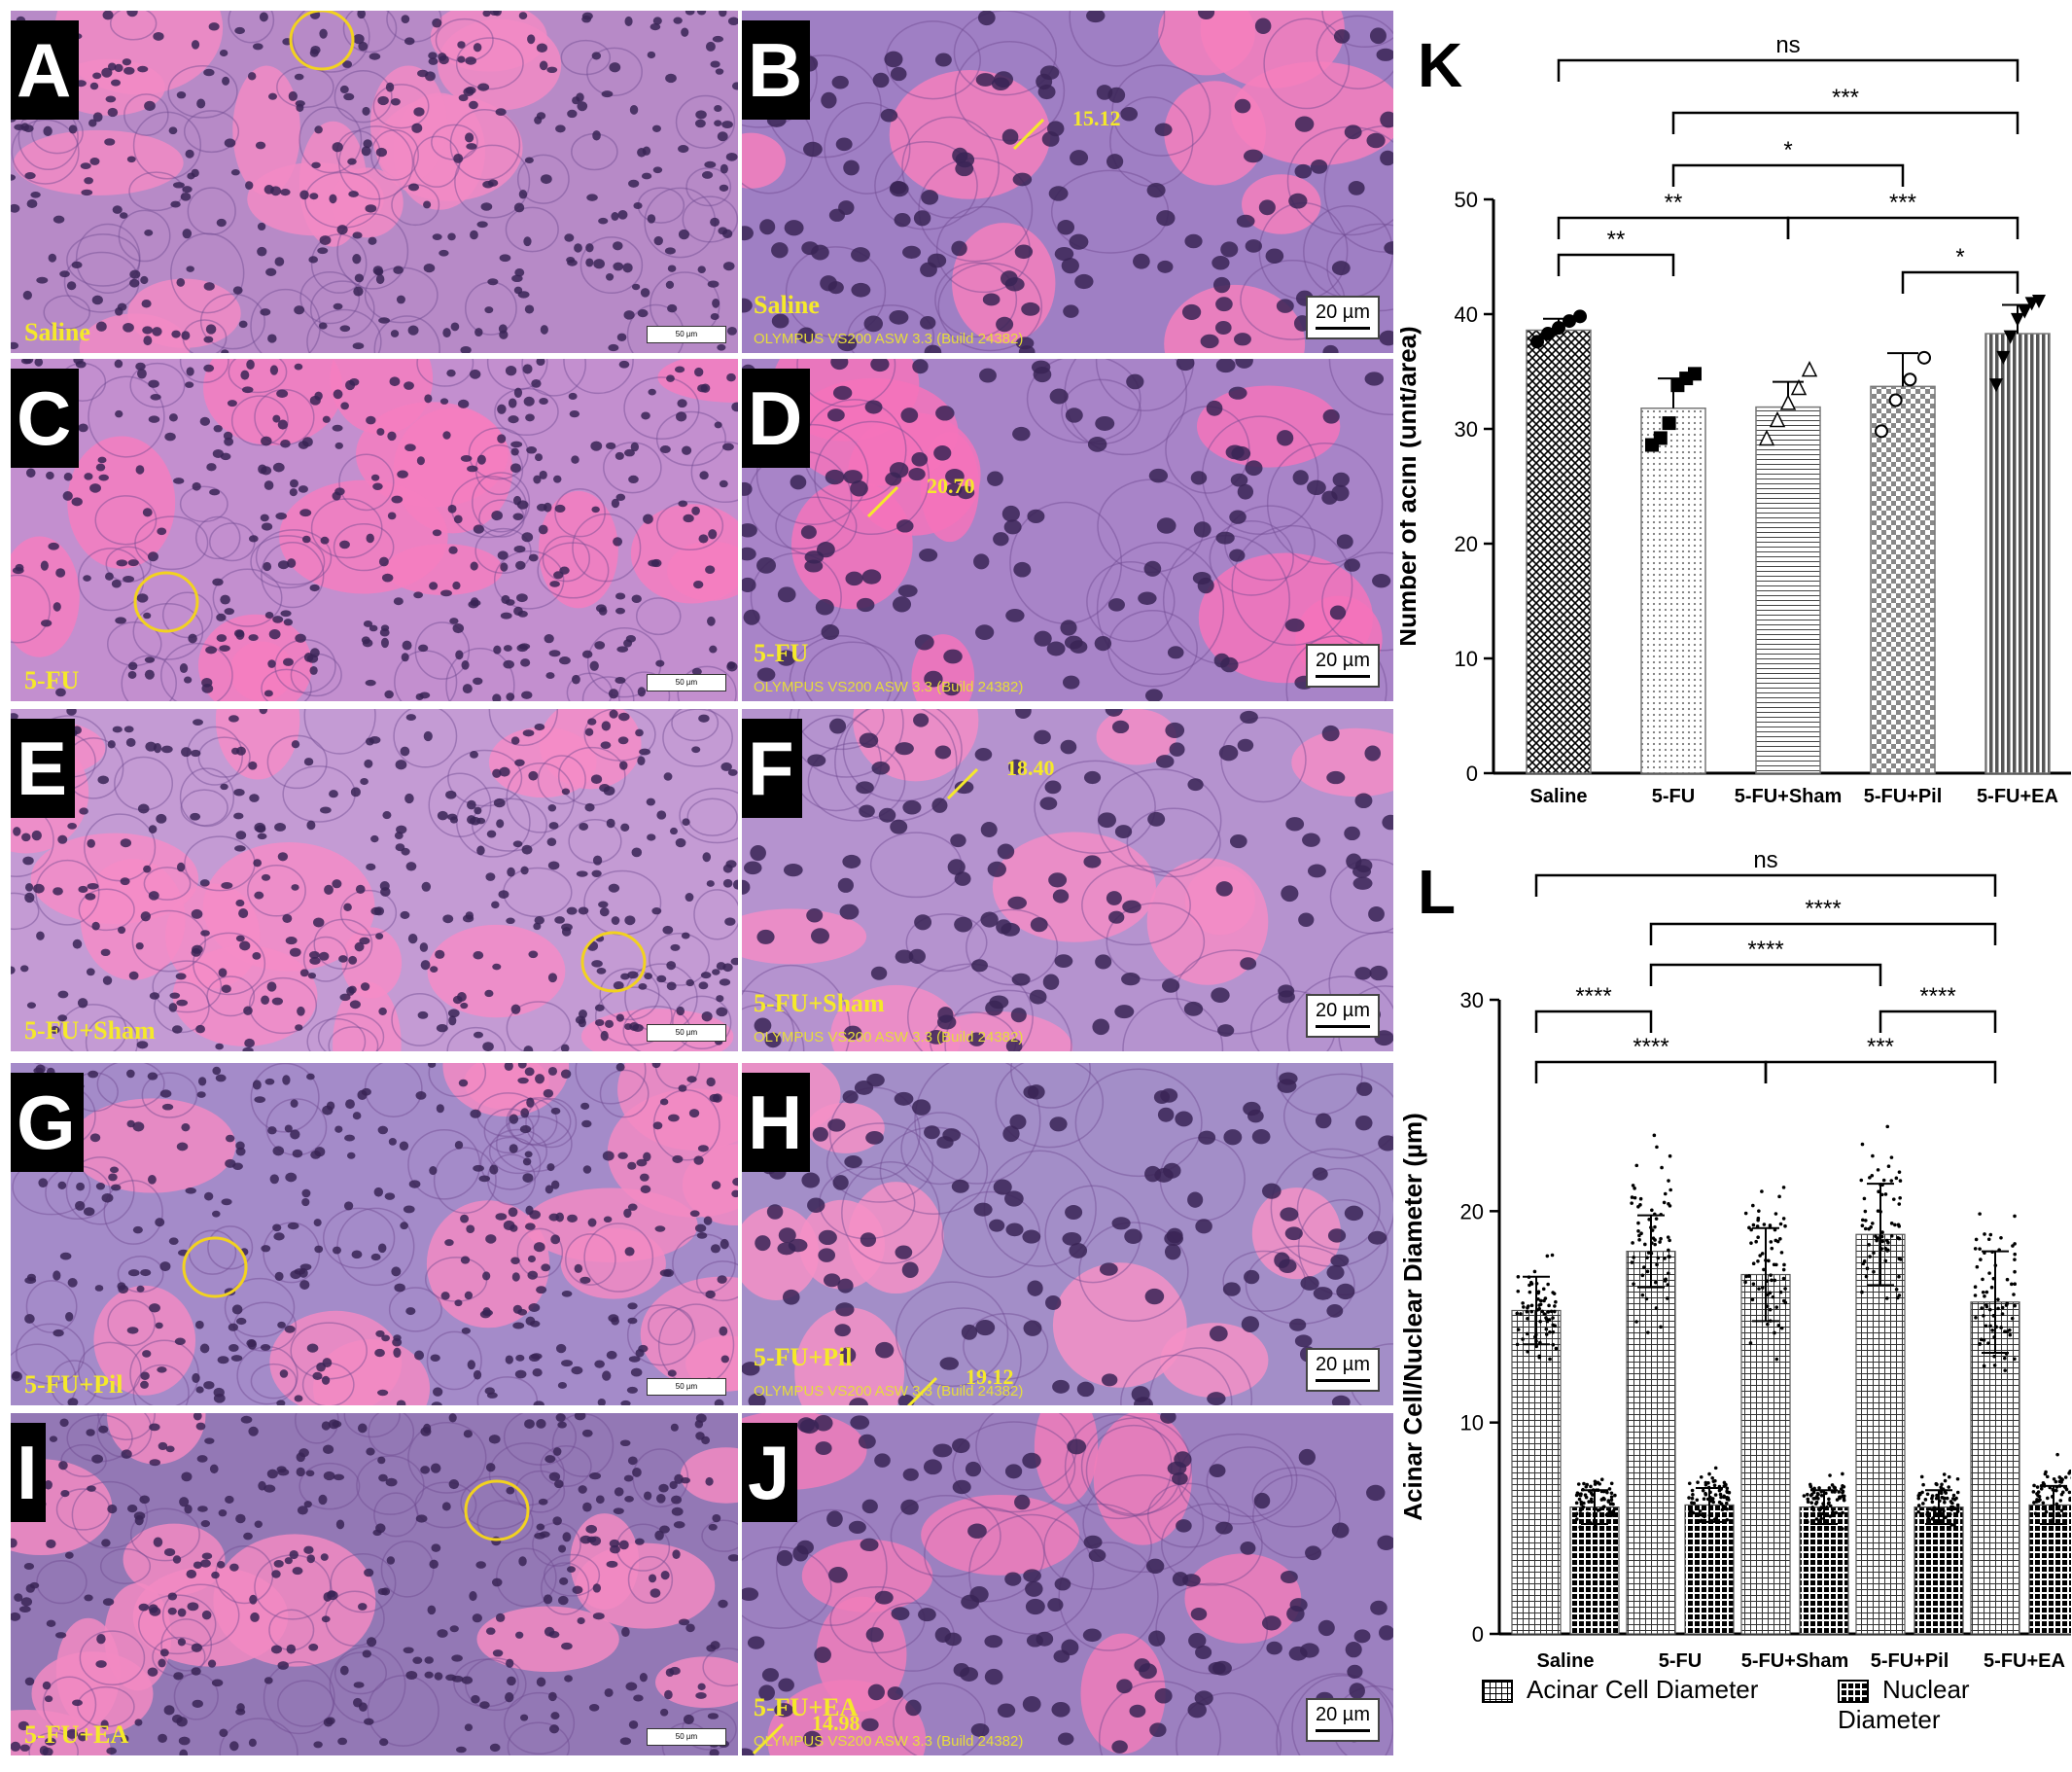  Describe the element at coordinates (1472, 1423) in the screenshot. I see `y-tick-label: 10` at that location.